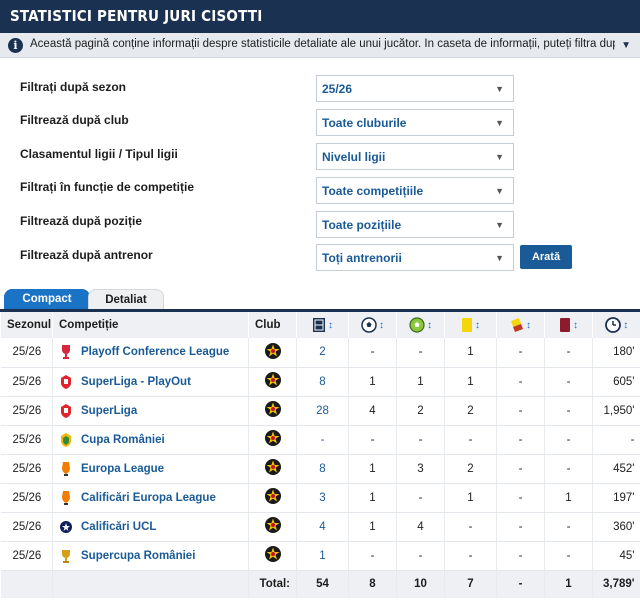 The image size is (640, 604). I want to click on col-header-assists: ↕, so click(420, 325).